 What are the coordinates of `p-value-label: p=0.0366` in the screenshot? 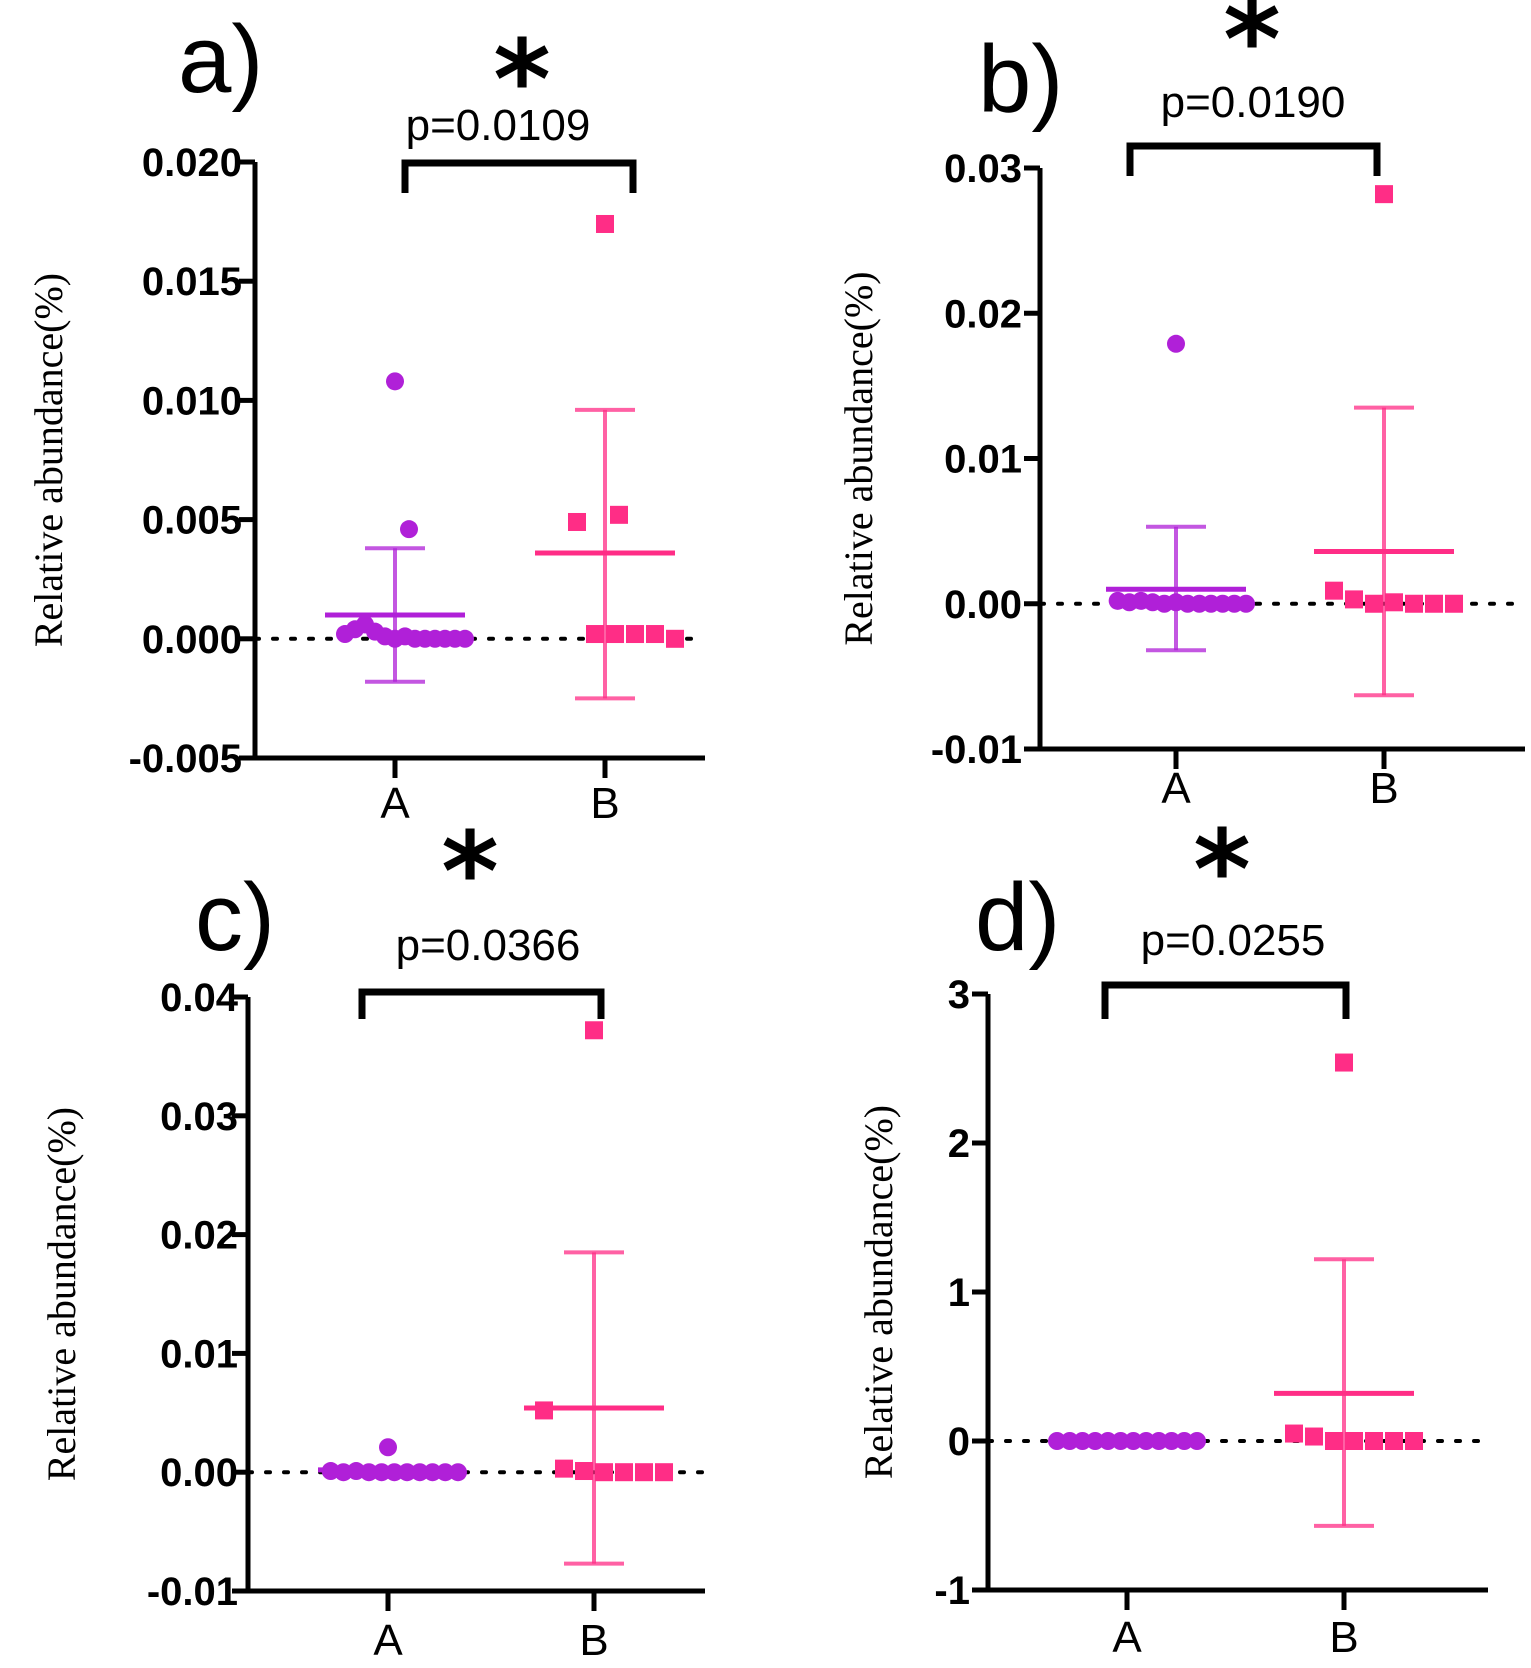 It's located at (488, 945).